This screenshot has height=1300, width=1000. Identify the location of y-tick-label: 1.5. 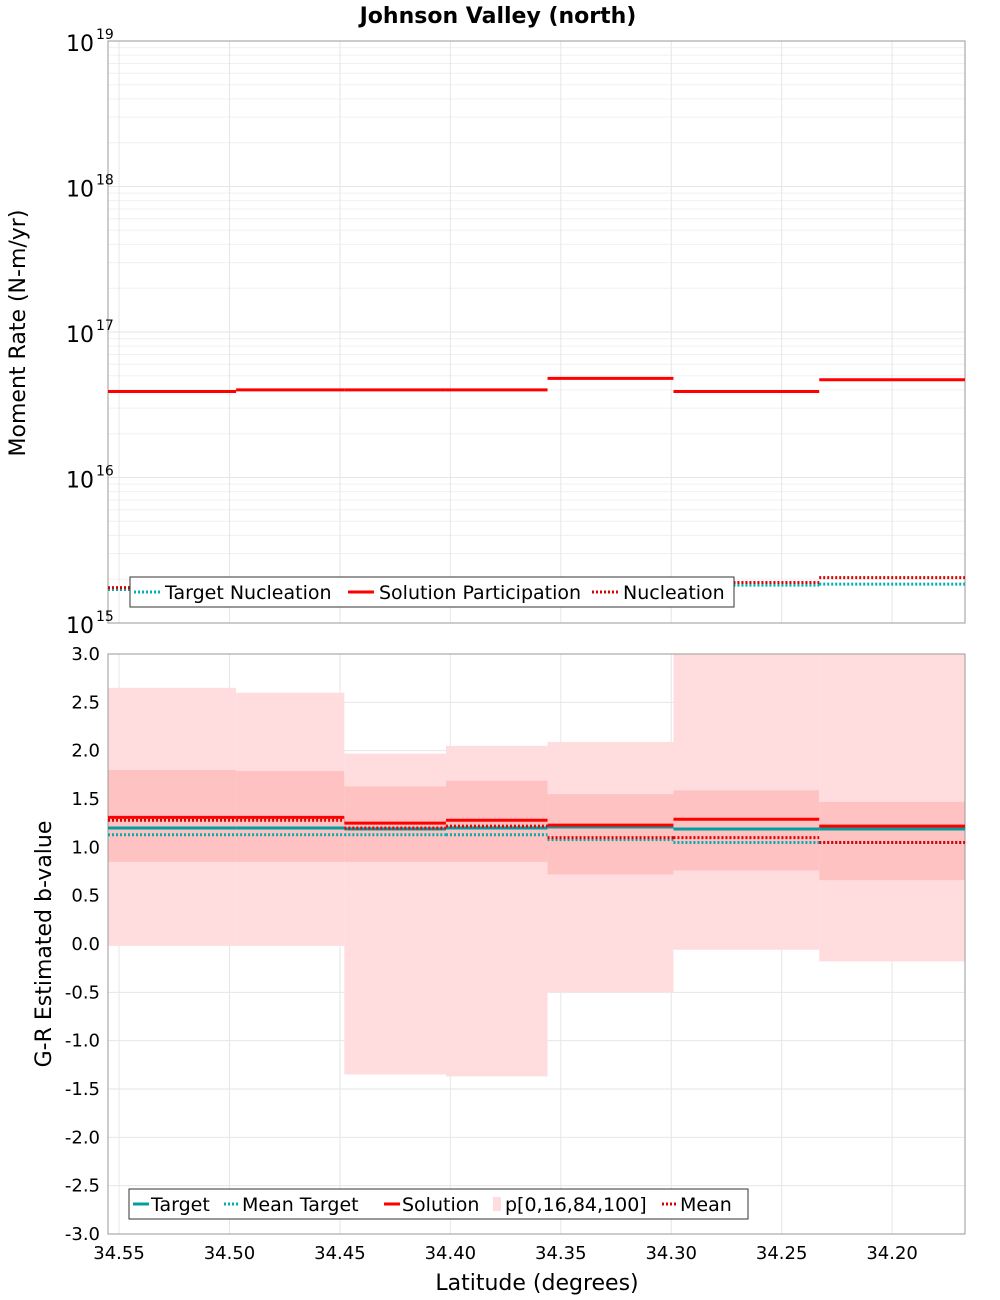
(85, 799).